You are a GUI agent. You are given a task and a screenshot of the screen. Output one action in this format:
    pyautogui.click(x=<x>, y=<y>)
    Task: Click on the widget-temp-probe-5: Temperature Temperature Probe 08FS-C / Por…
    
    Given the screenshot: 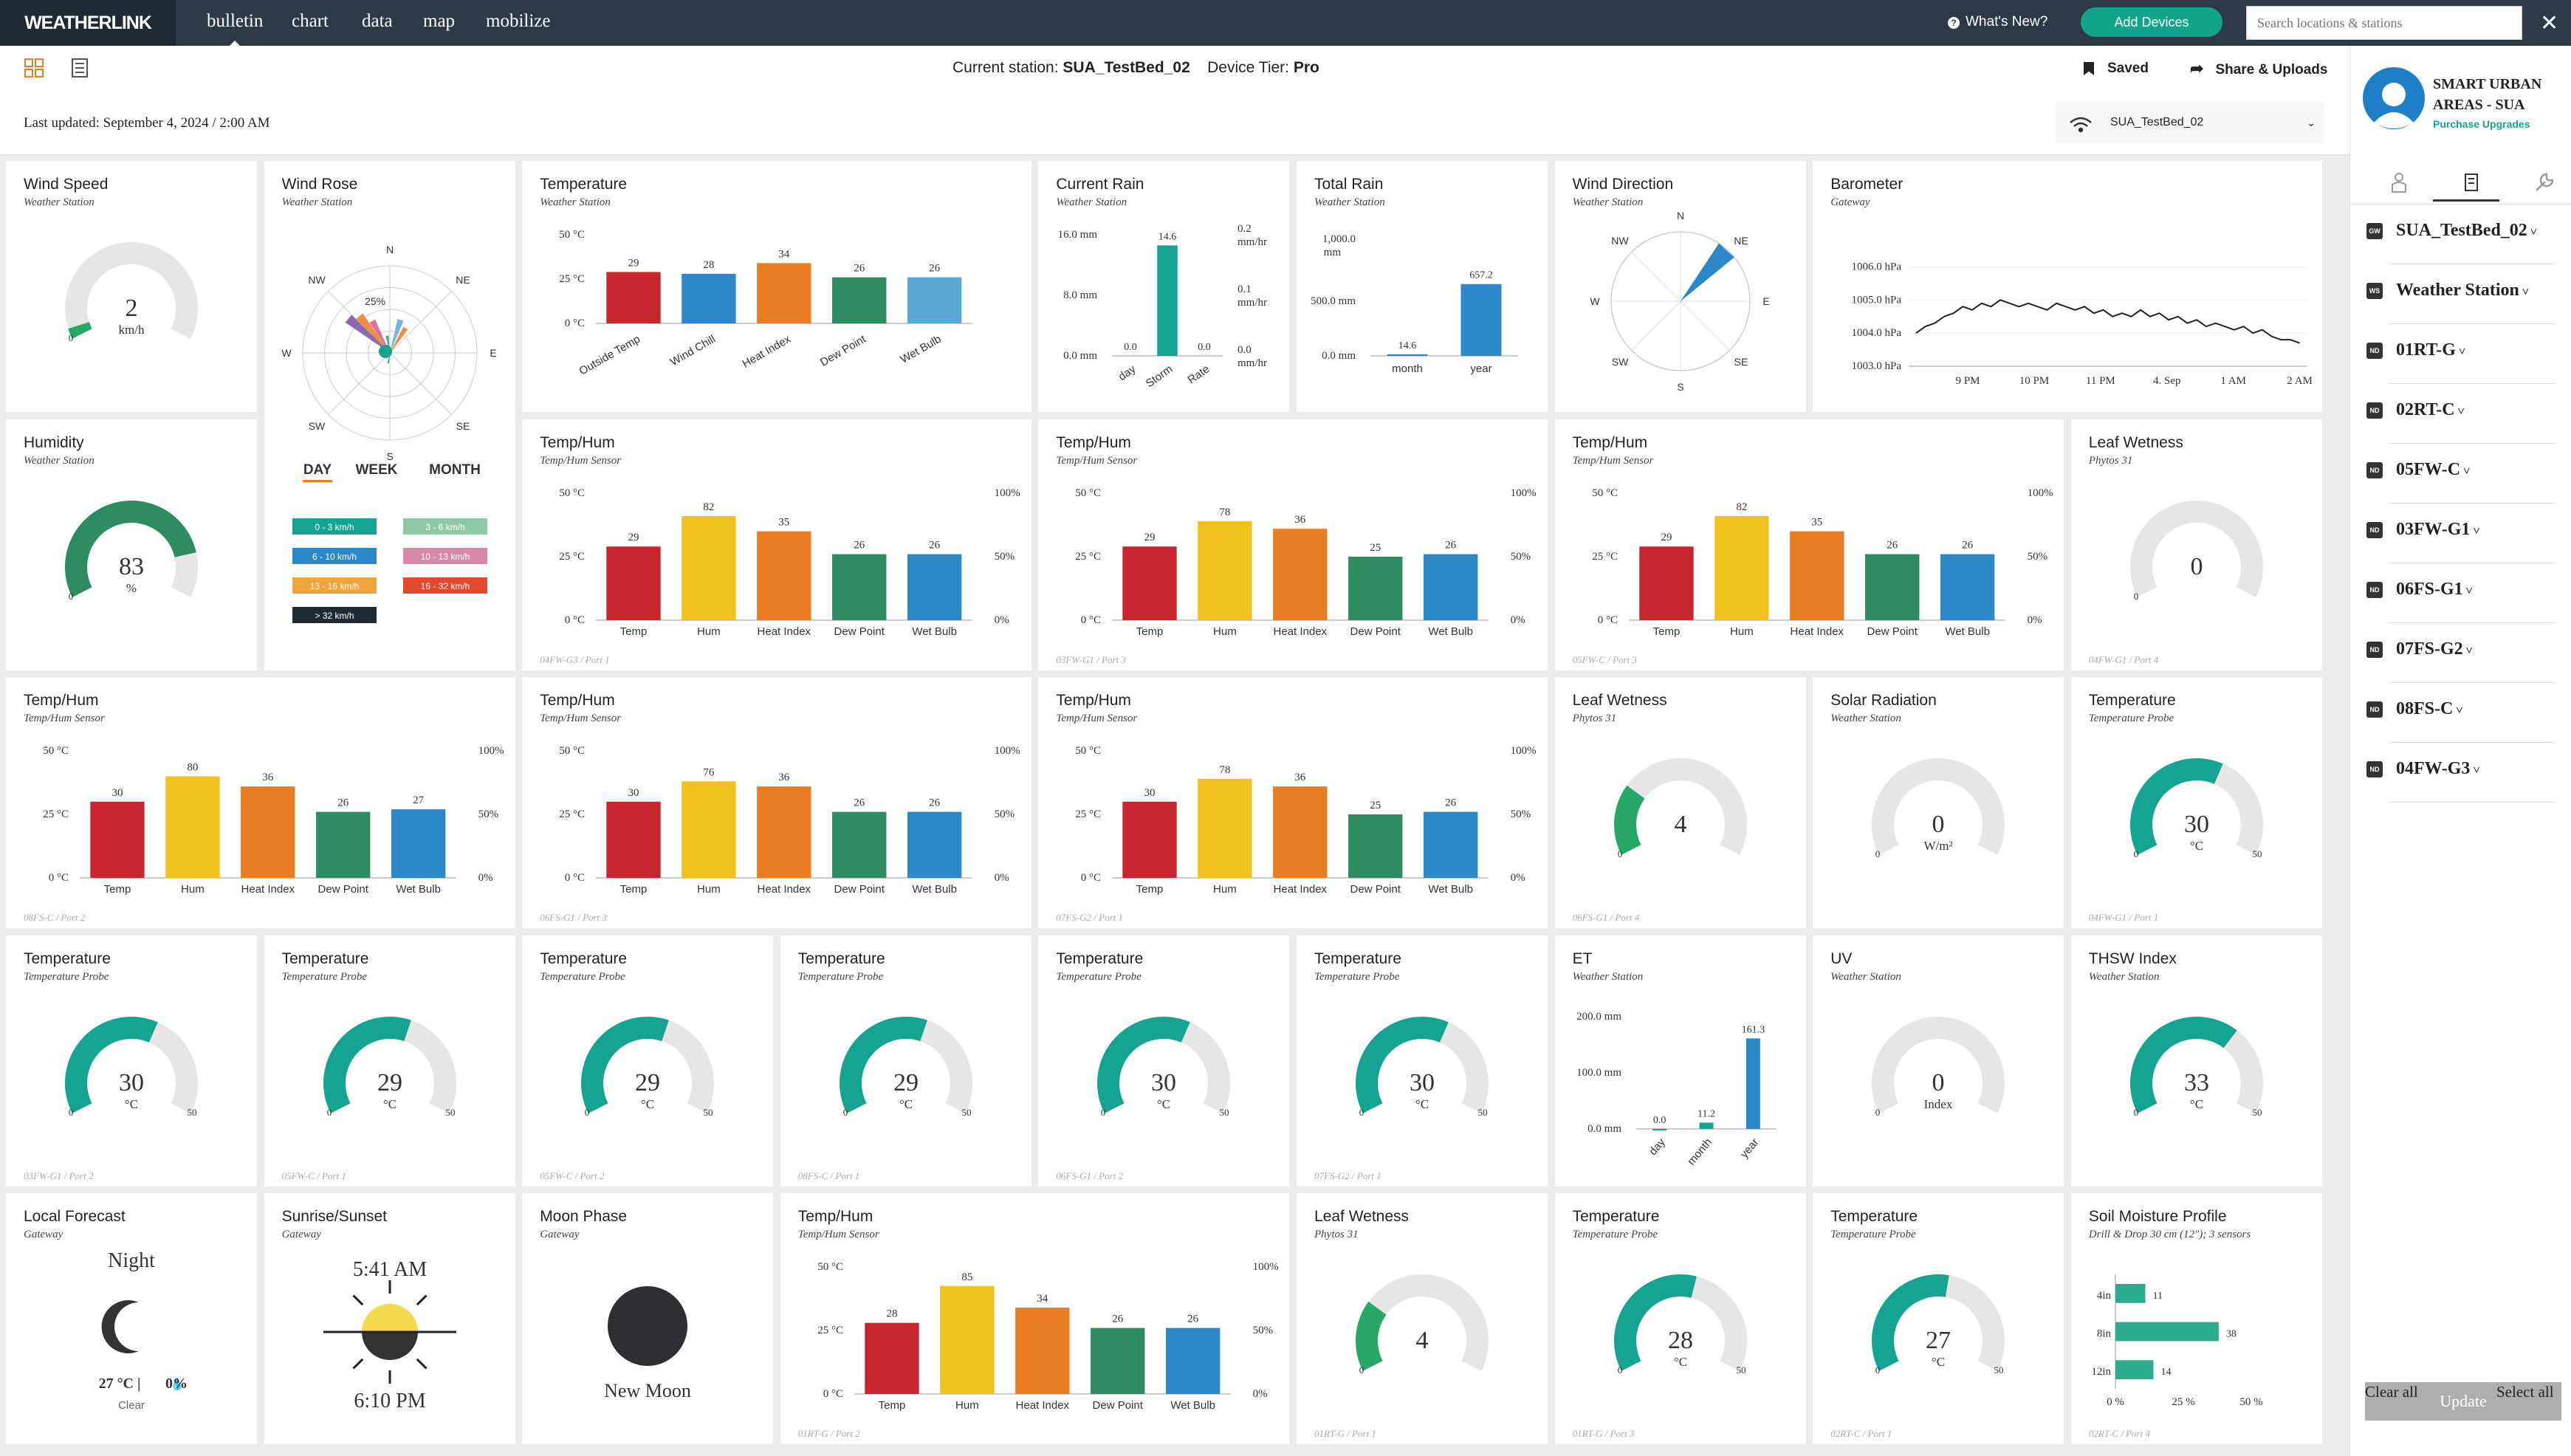 What is the action you would take?
    pyautogui.click(x=906, y=1061)
    